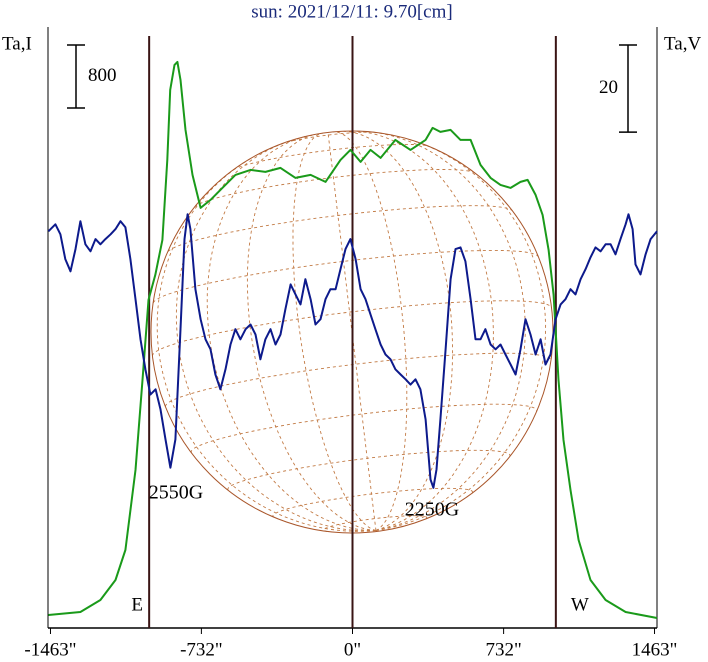 The image size is (708, 662). I want to click on scale-bar-label: 800, so click(102, 75).